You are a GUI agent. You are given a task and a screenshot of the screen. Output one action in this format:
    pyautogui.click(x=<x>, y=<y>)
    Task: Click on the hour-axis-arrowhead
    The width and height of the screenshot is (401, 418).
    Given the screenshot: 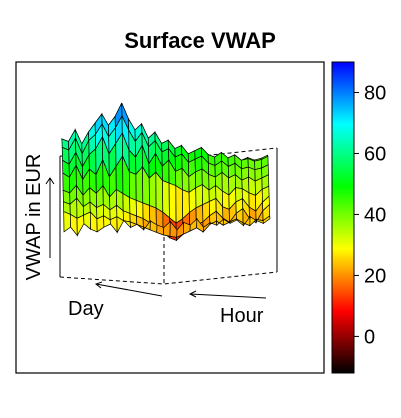 What is the action you would take?
    pyautogui.click(x=192, y=294)
    